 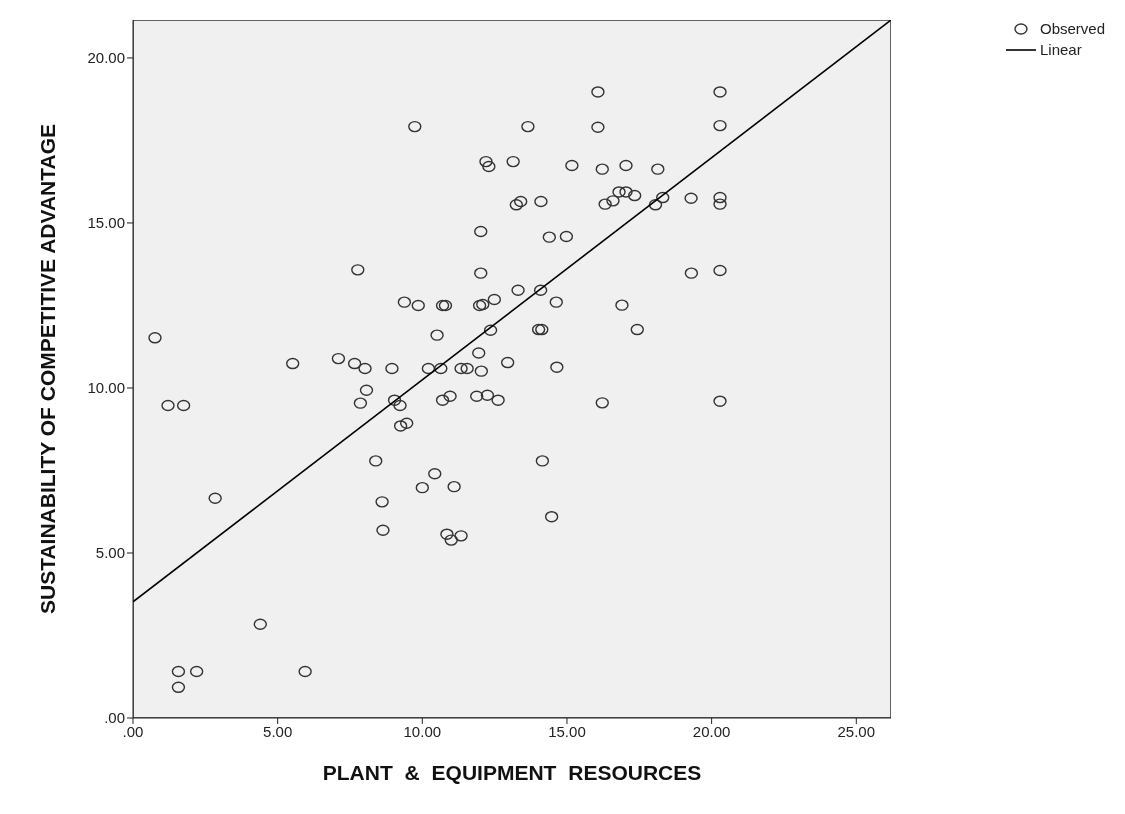 I want to click on x-axis-title: PLANT & EQUIPMENT RESOURCES, so click(x=512, y=772).